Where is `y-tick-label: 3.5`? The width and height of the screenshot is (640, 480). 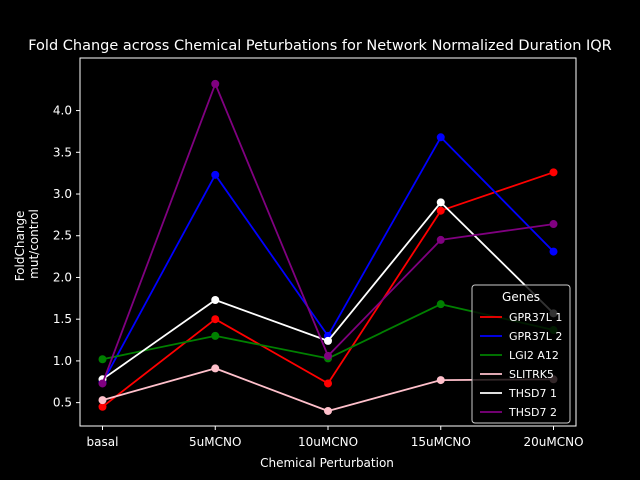
y-tick-label: 3.5 is located at coordinates (62, 152).